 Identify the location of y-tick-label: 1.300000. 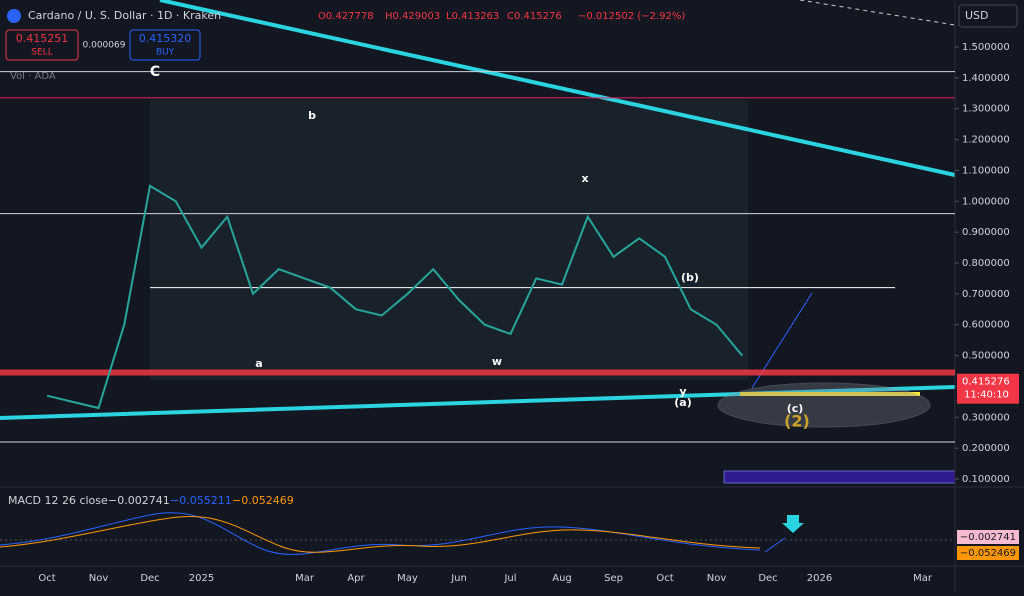
(986, 109).